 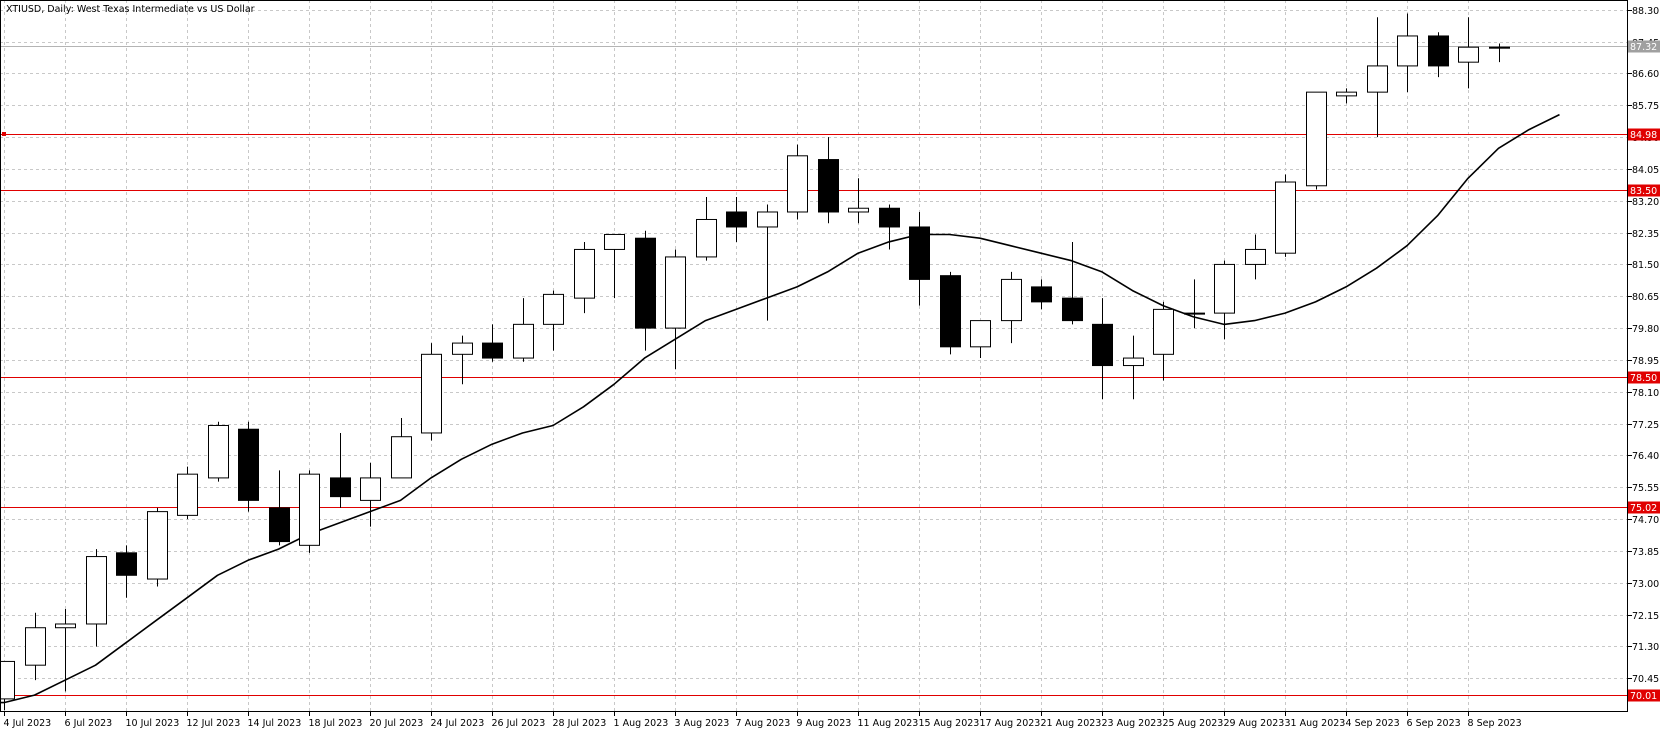 What do you see at coordinates (336, 723) in the screenshot?
I see `x-tick-label: 18 Jul 2023` at bounding box center [336, 723].